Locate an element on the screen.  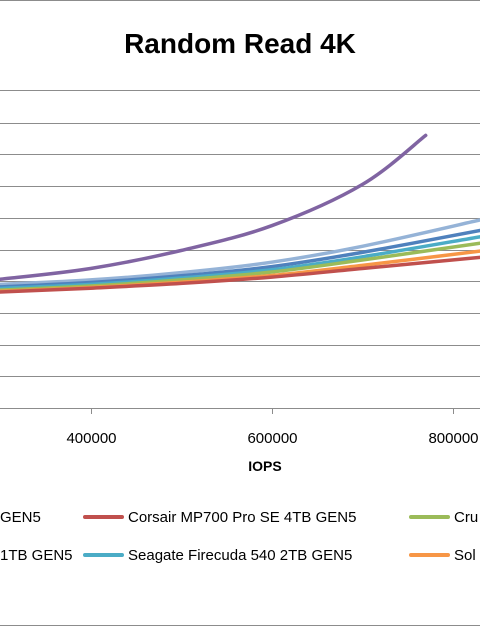
legend-label-5: Seagate Firecuda 540 2TB GEN5 is located at coordinates (240, 555).